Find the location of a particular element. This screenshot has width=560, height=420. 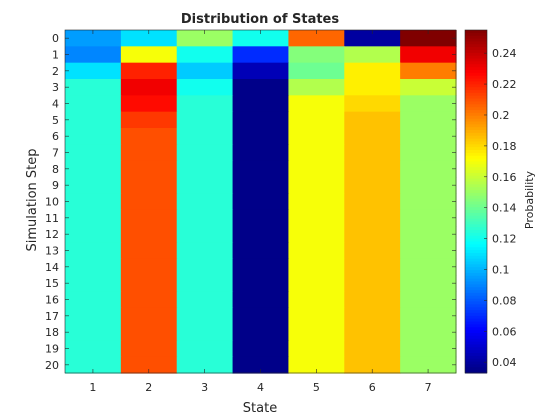

y-tick-label: 5 is located at coordinates (55, 120).